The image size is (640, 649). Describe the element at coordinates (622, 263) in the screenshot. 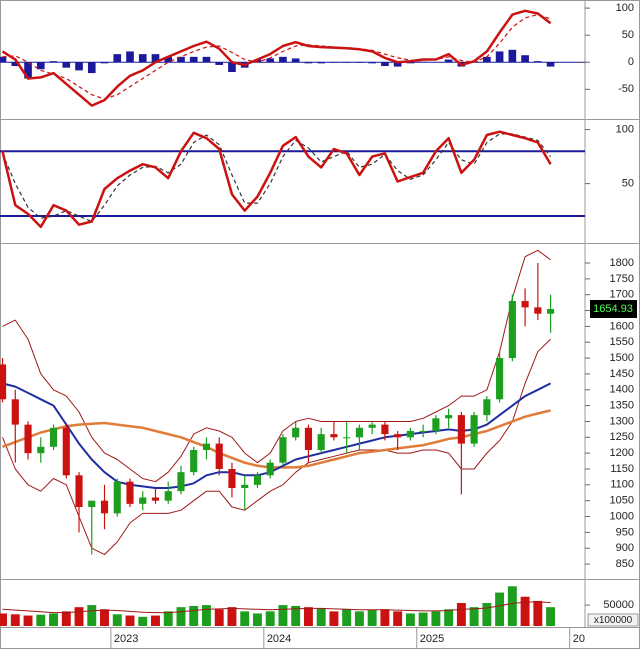

I see `y-tick-label: 1800` at that location.